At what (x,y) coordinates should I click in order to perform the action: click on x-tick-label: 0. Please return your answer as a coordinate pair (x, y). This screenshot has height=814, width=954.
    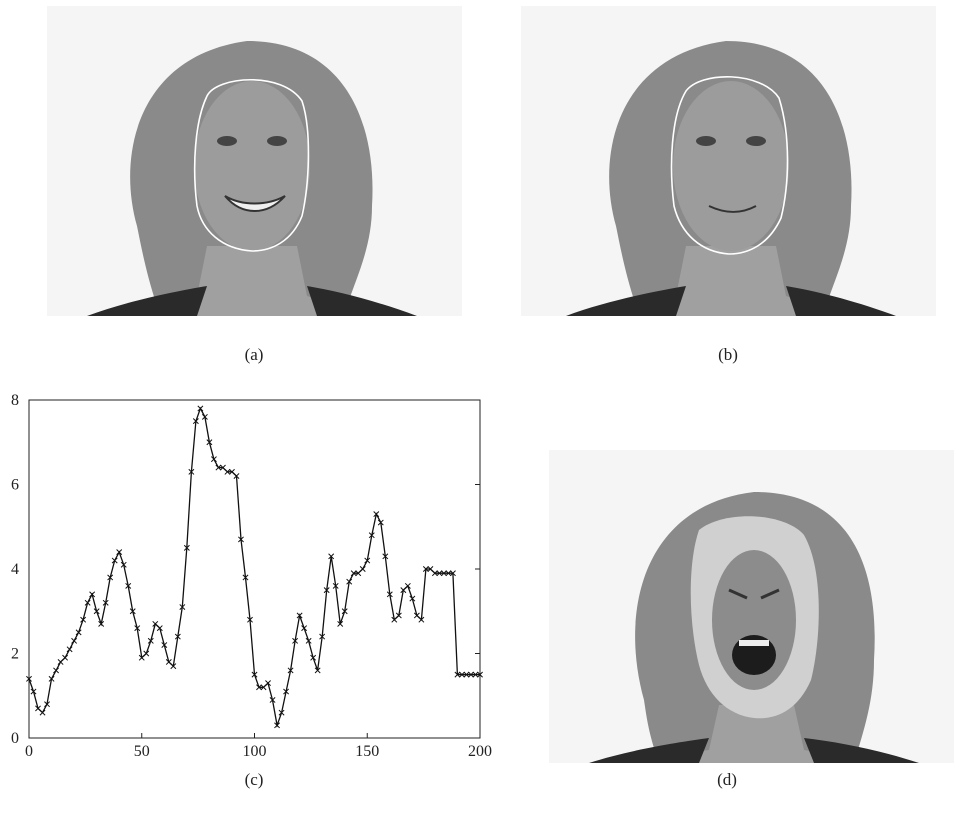
    Looking at the image, I should click on (29, 751).